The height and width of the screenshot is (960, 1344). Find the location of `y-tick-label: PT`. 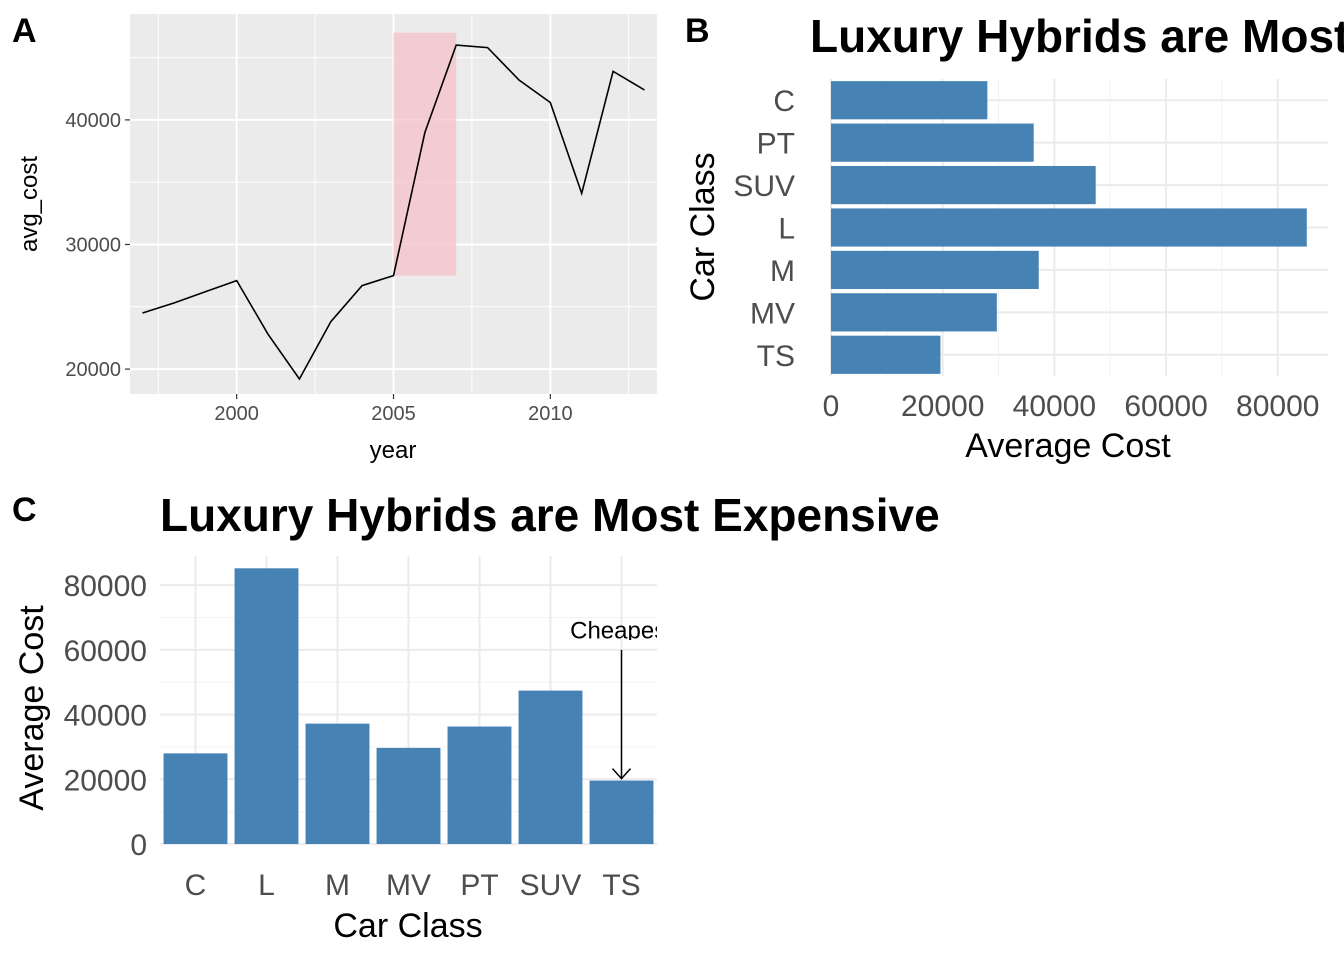

y-tick-label: PT is located at coordinates (776, 144).